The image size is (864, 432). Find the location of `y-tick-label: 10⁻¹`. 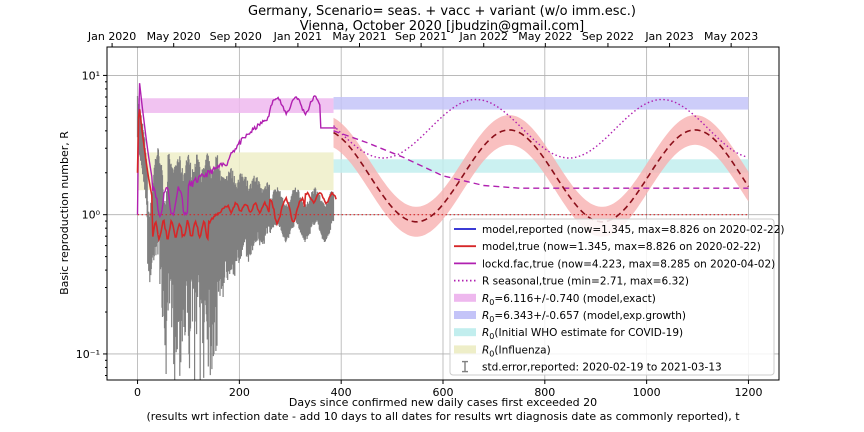

y-tick-label: 10⁻¹ is located at coordinates (88, 354).